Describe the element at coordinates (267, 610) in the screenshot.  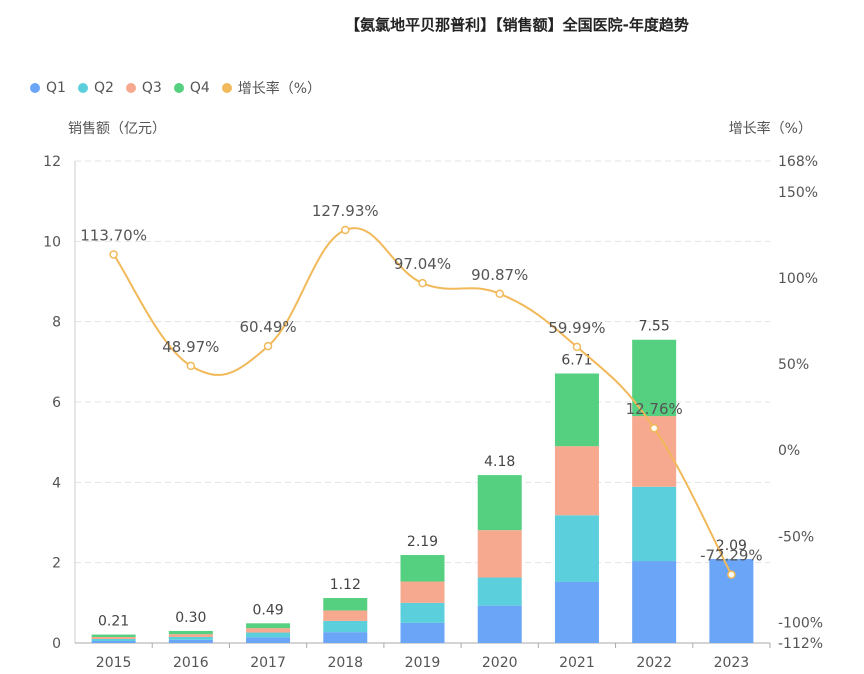
I see `bar-total-label: 0.49` at that location.